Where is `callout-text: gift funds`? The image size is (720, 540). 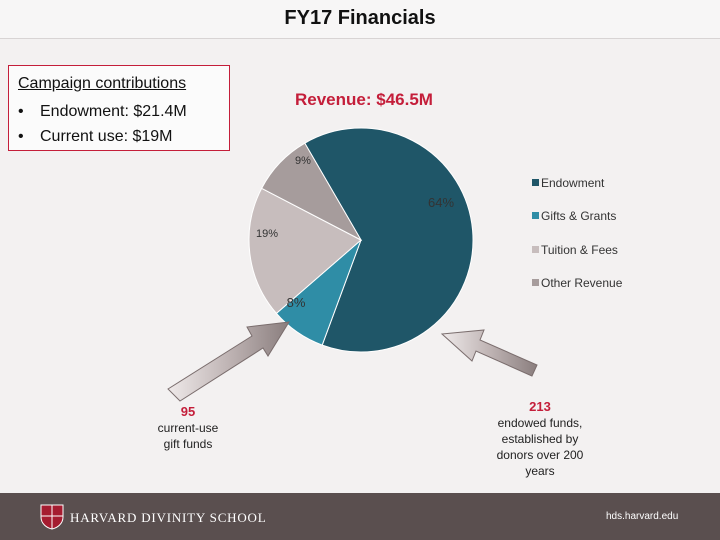
callout-text: gift funds is located at coordinates (188, 444).